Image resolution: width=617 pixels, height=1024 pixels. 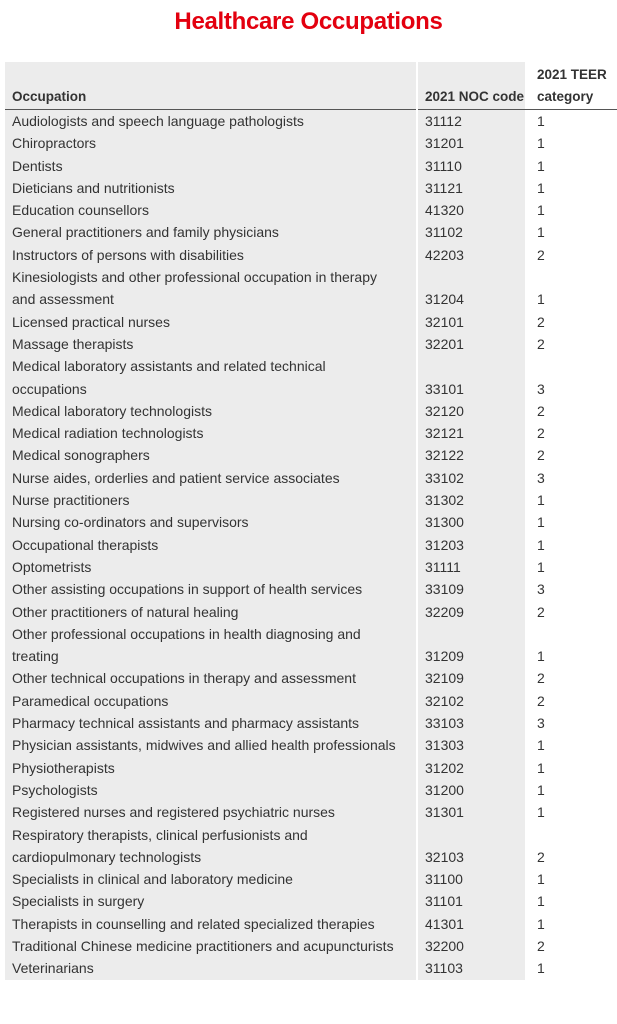 I want to click on occupation: Chiropractors, so click(x=211, y=143).